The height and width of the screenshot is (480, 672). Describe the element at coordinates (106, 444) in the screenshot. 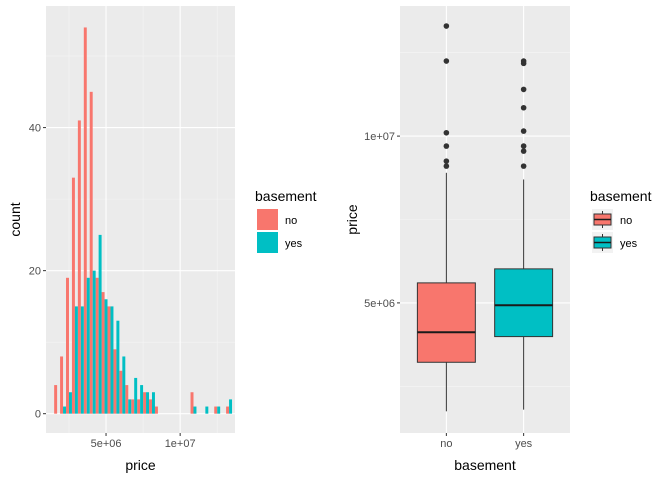

I see `x-tick-label: 5e+06` at that location.